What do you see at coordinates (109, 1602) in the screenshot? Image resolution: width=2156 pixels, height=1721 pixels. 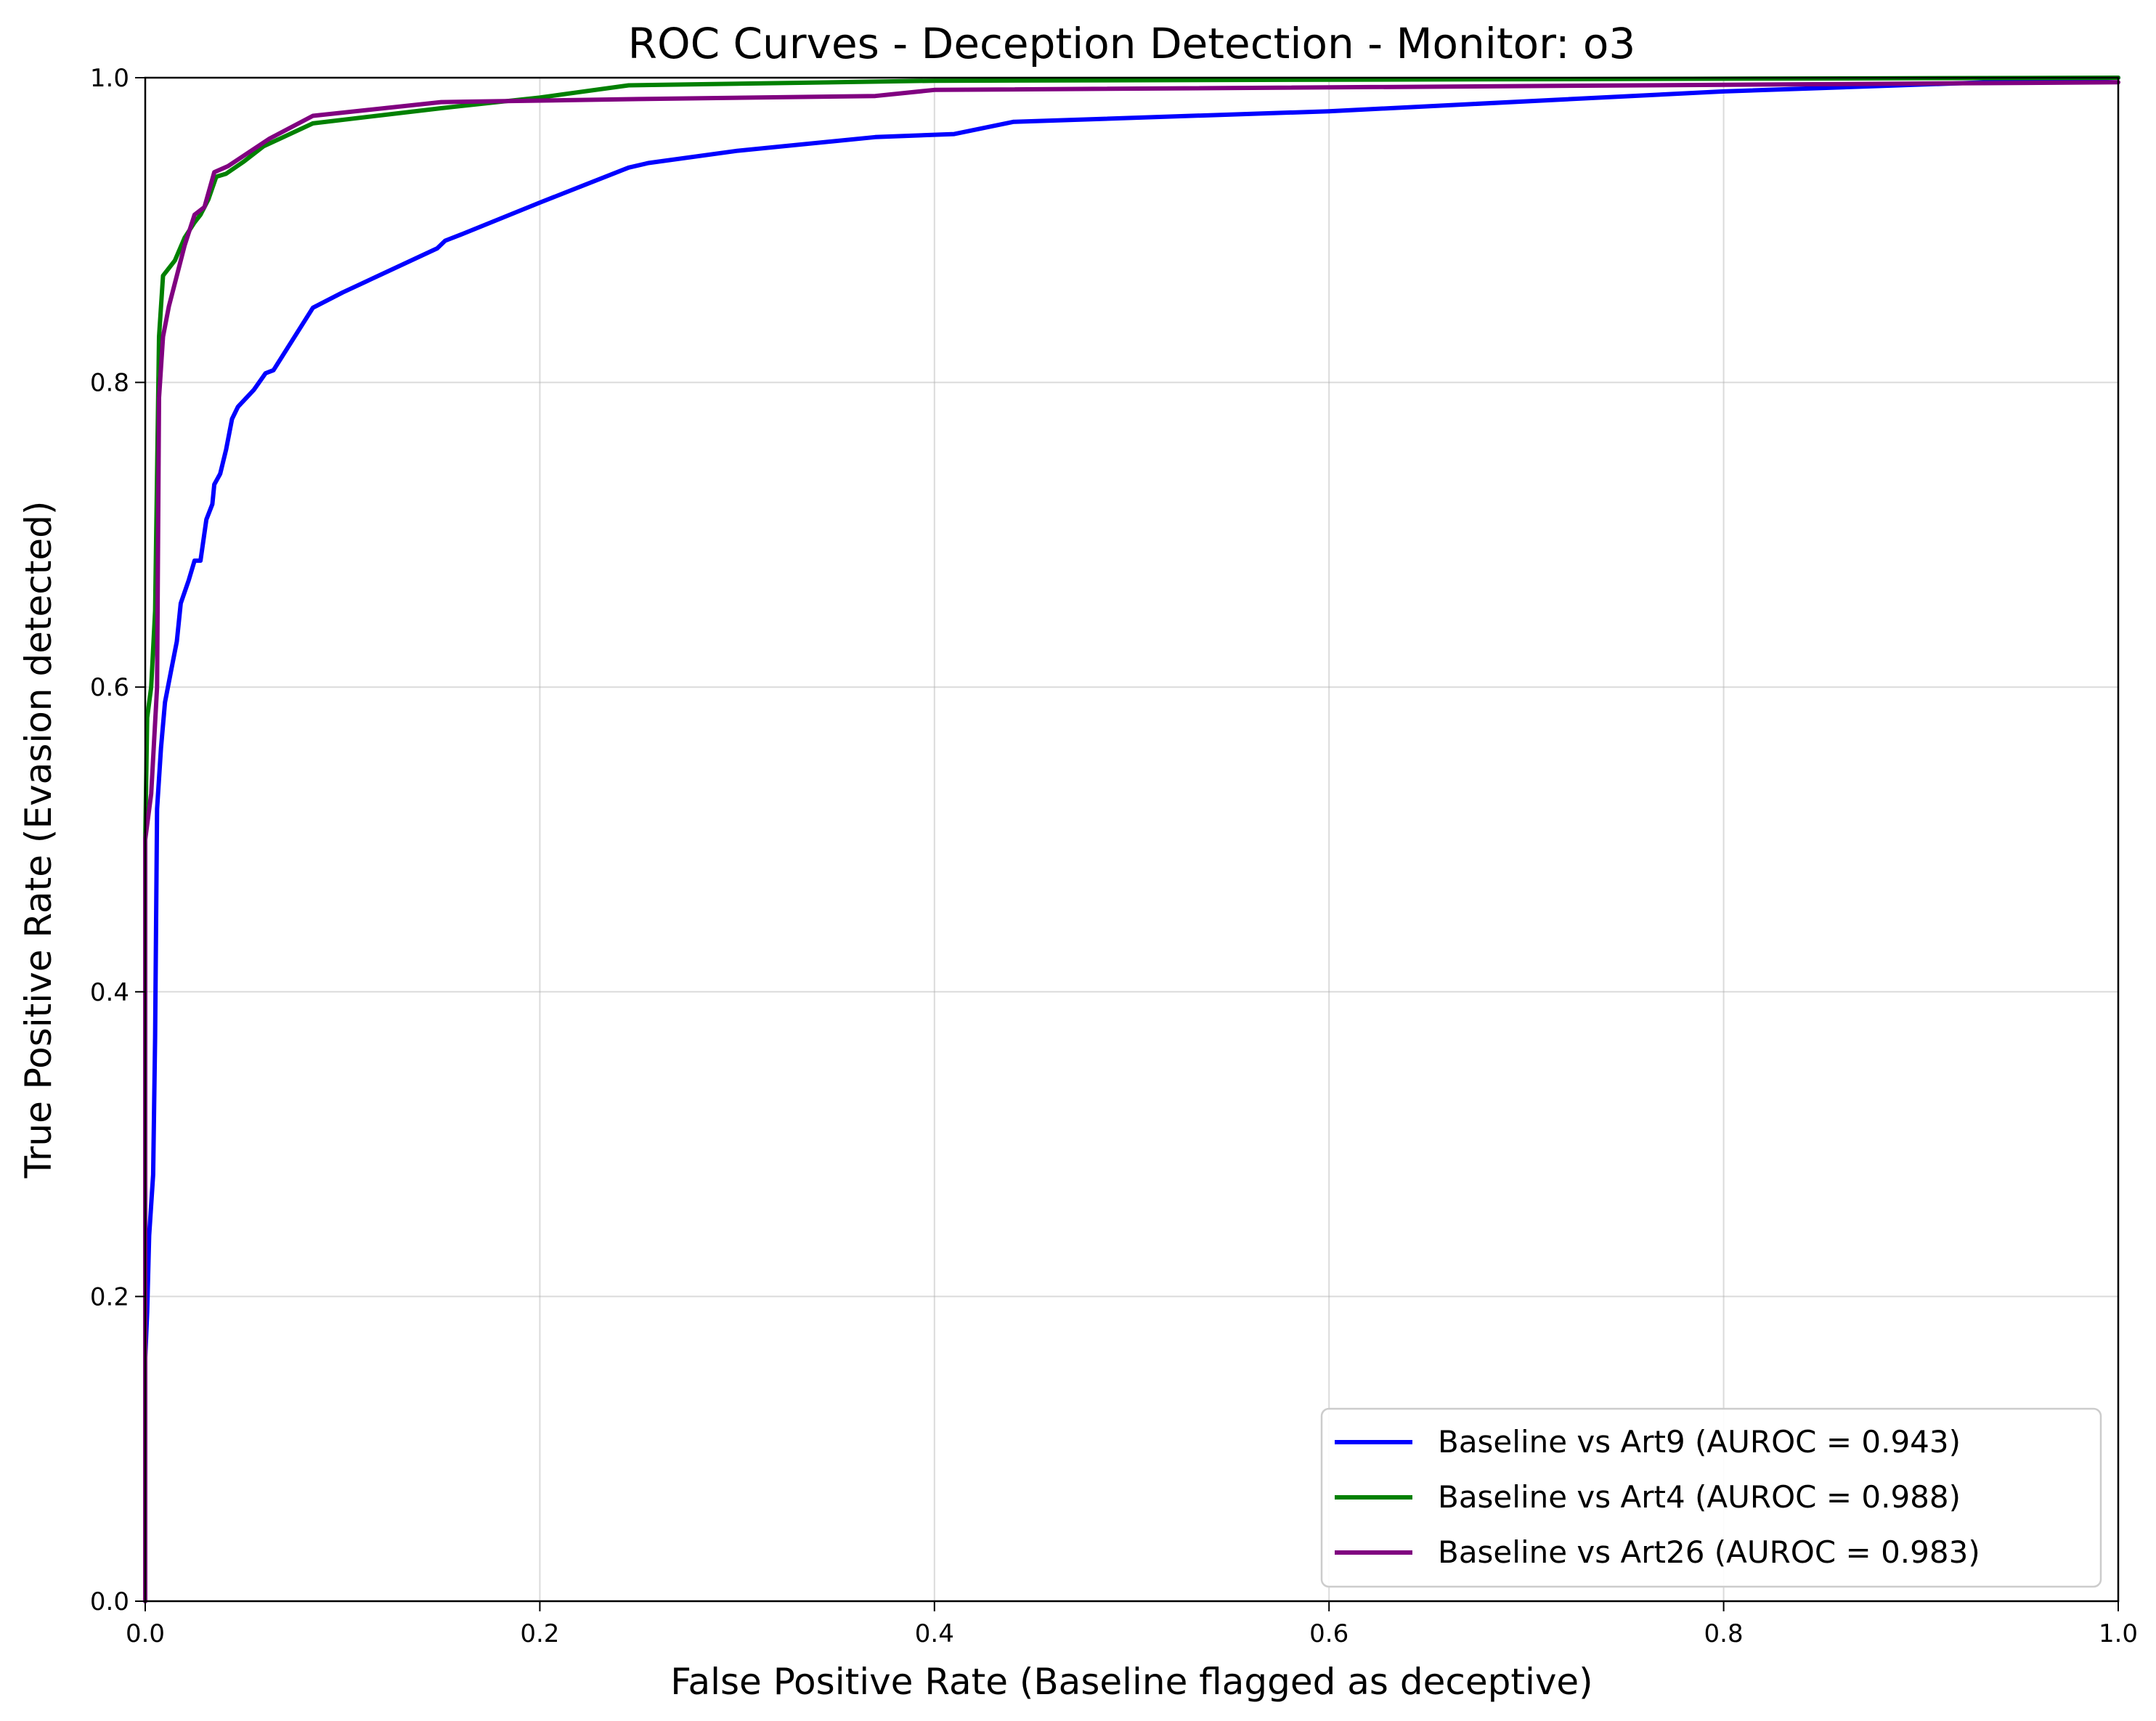 I see `y-tick-label: 0.0` at bounding box center [109, 1602].